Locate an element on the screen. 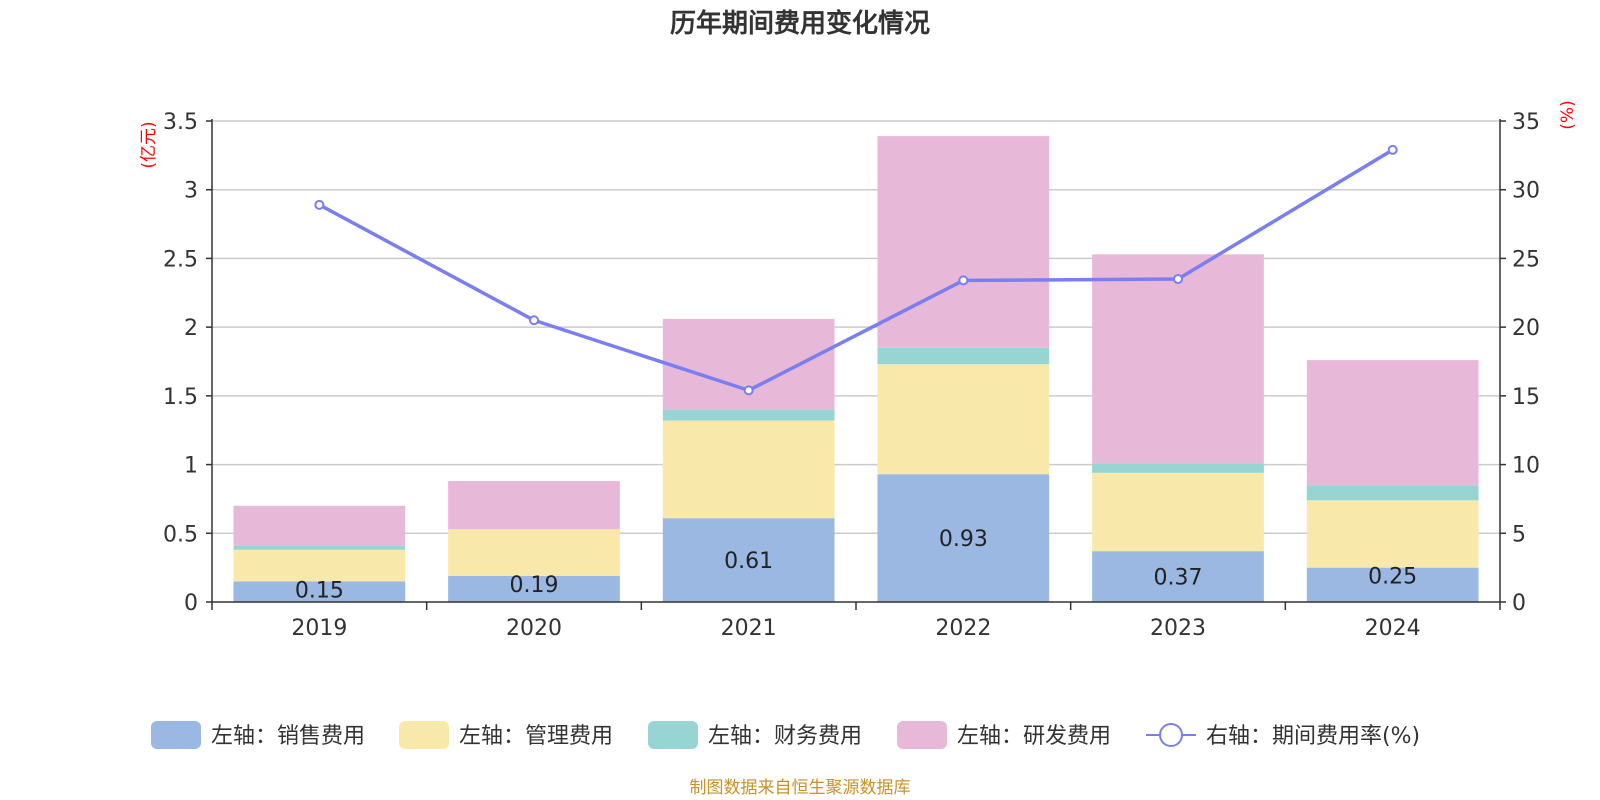 The height and width of the screenshot is (800, 1600). x-tick-label: 2023 is located at coordinates (1178, 628).